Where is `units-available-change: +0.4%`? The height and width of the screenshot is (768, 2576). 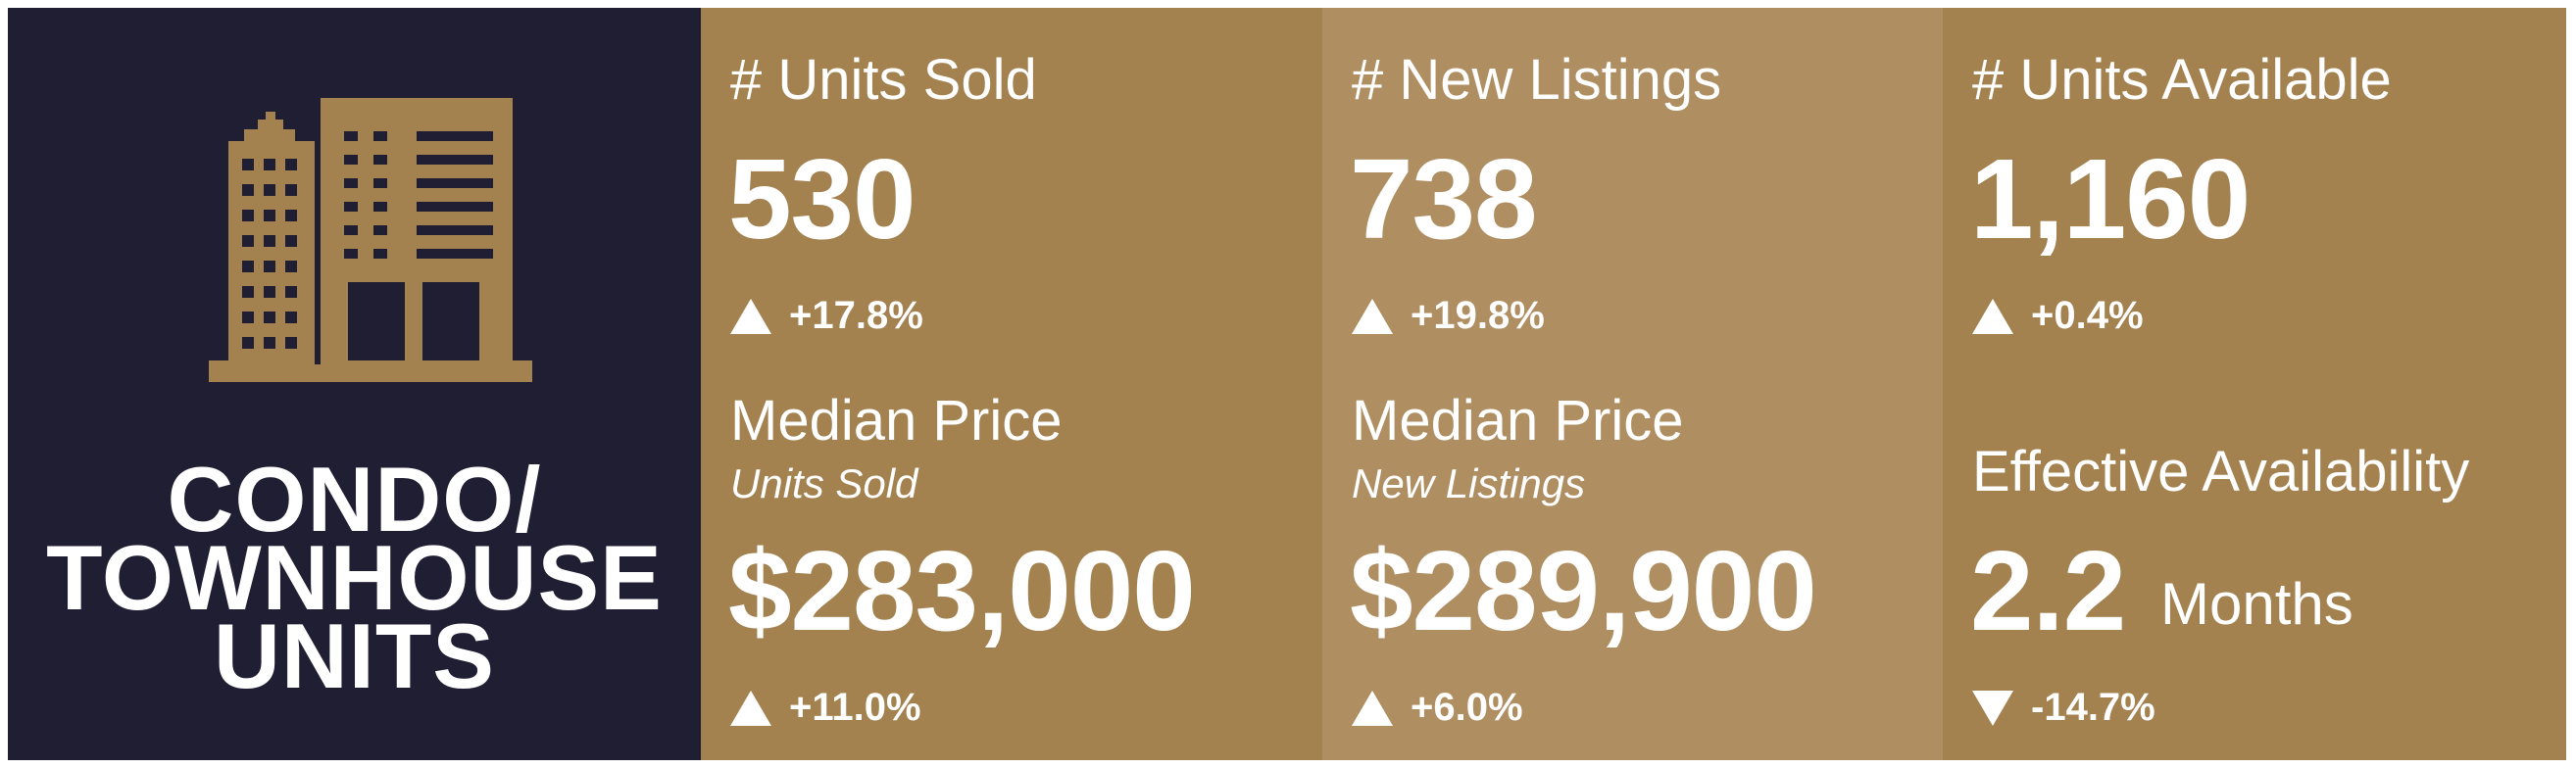
units-available-change: +0.4% is located at coordinates (2058, 316).